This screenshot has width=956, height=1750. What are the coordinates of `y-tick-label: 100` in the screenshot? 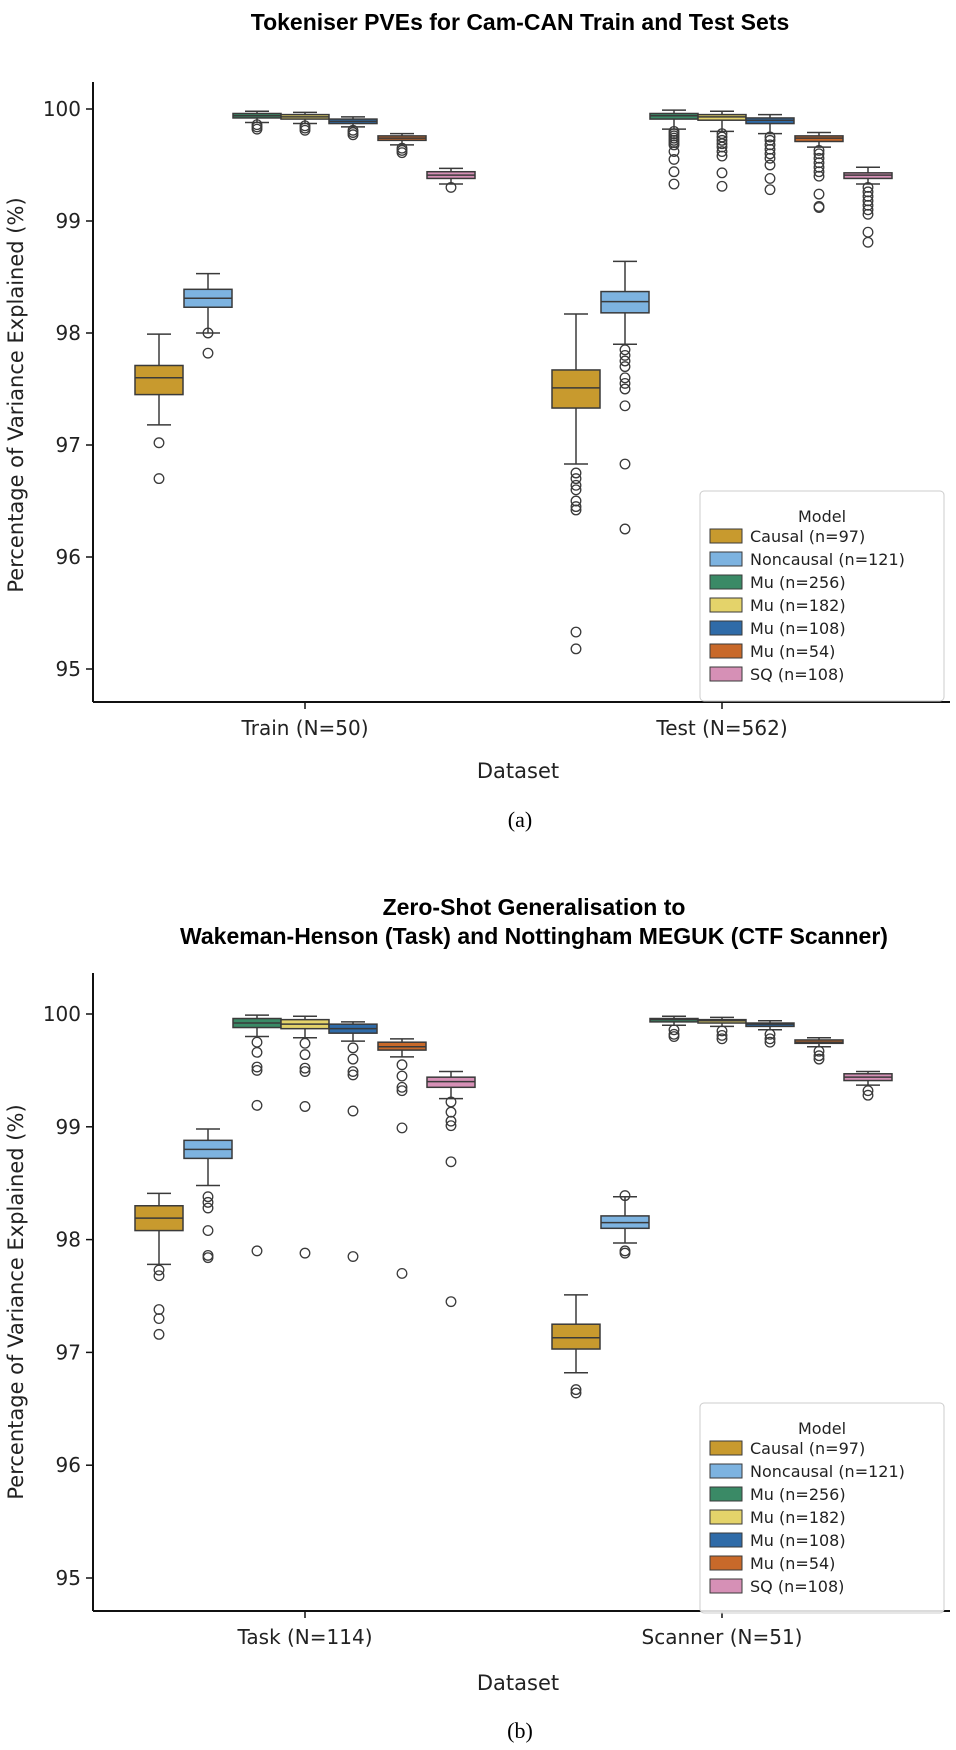 It's located at (62, 109).